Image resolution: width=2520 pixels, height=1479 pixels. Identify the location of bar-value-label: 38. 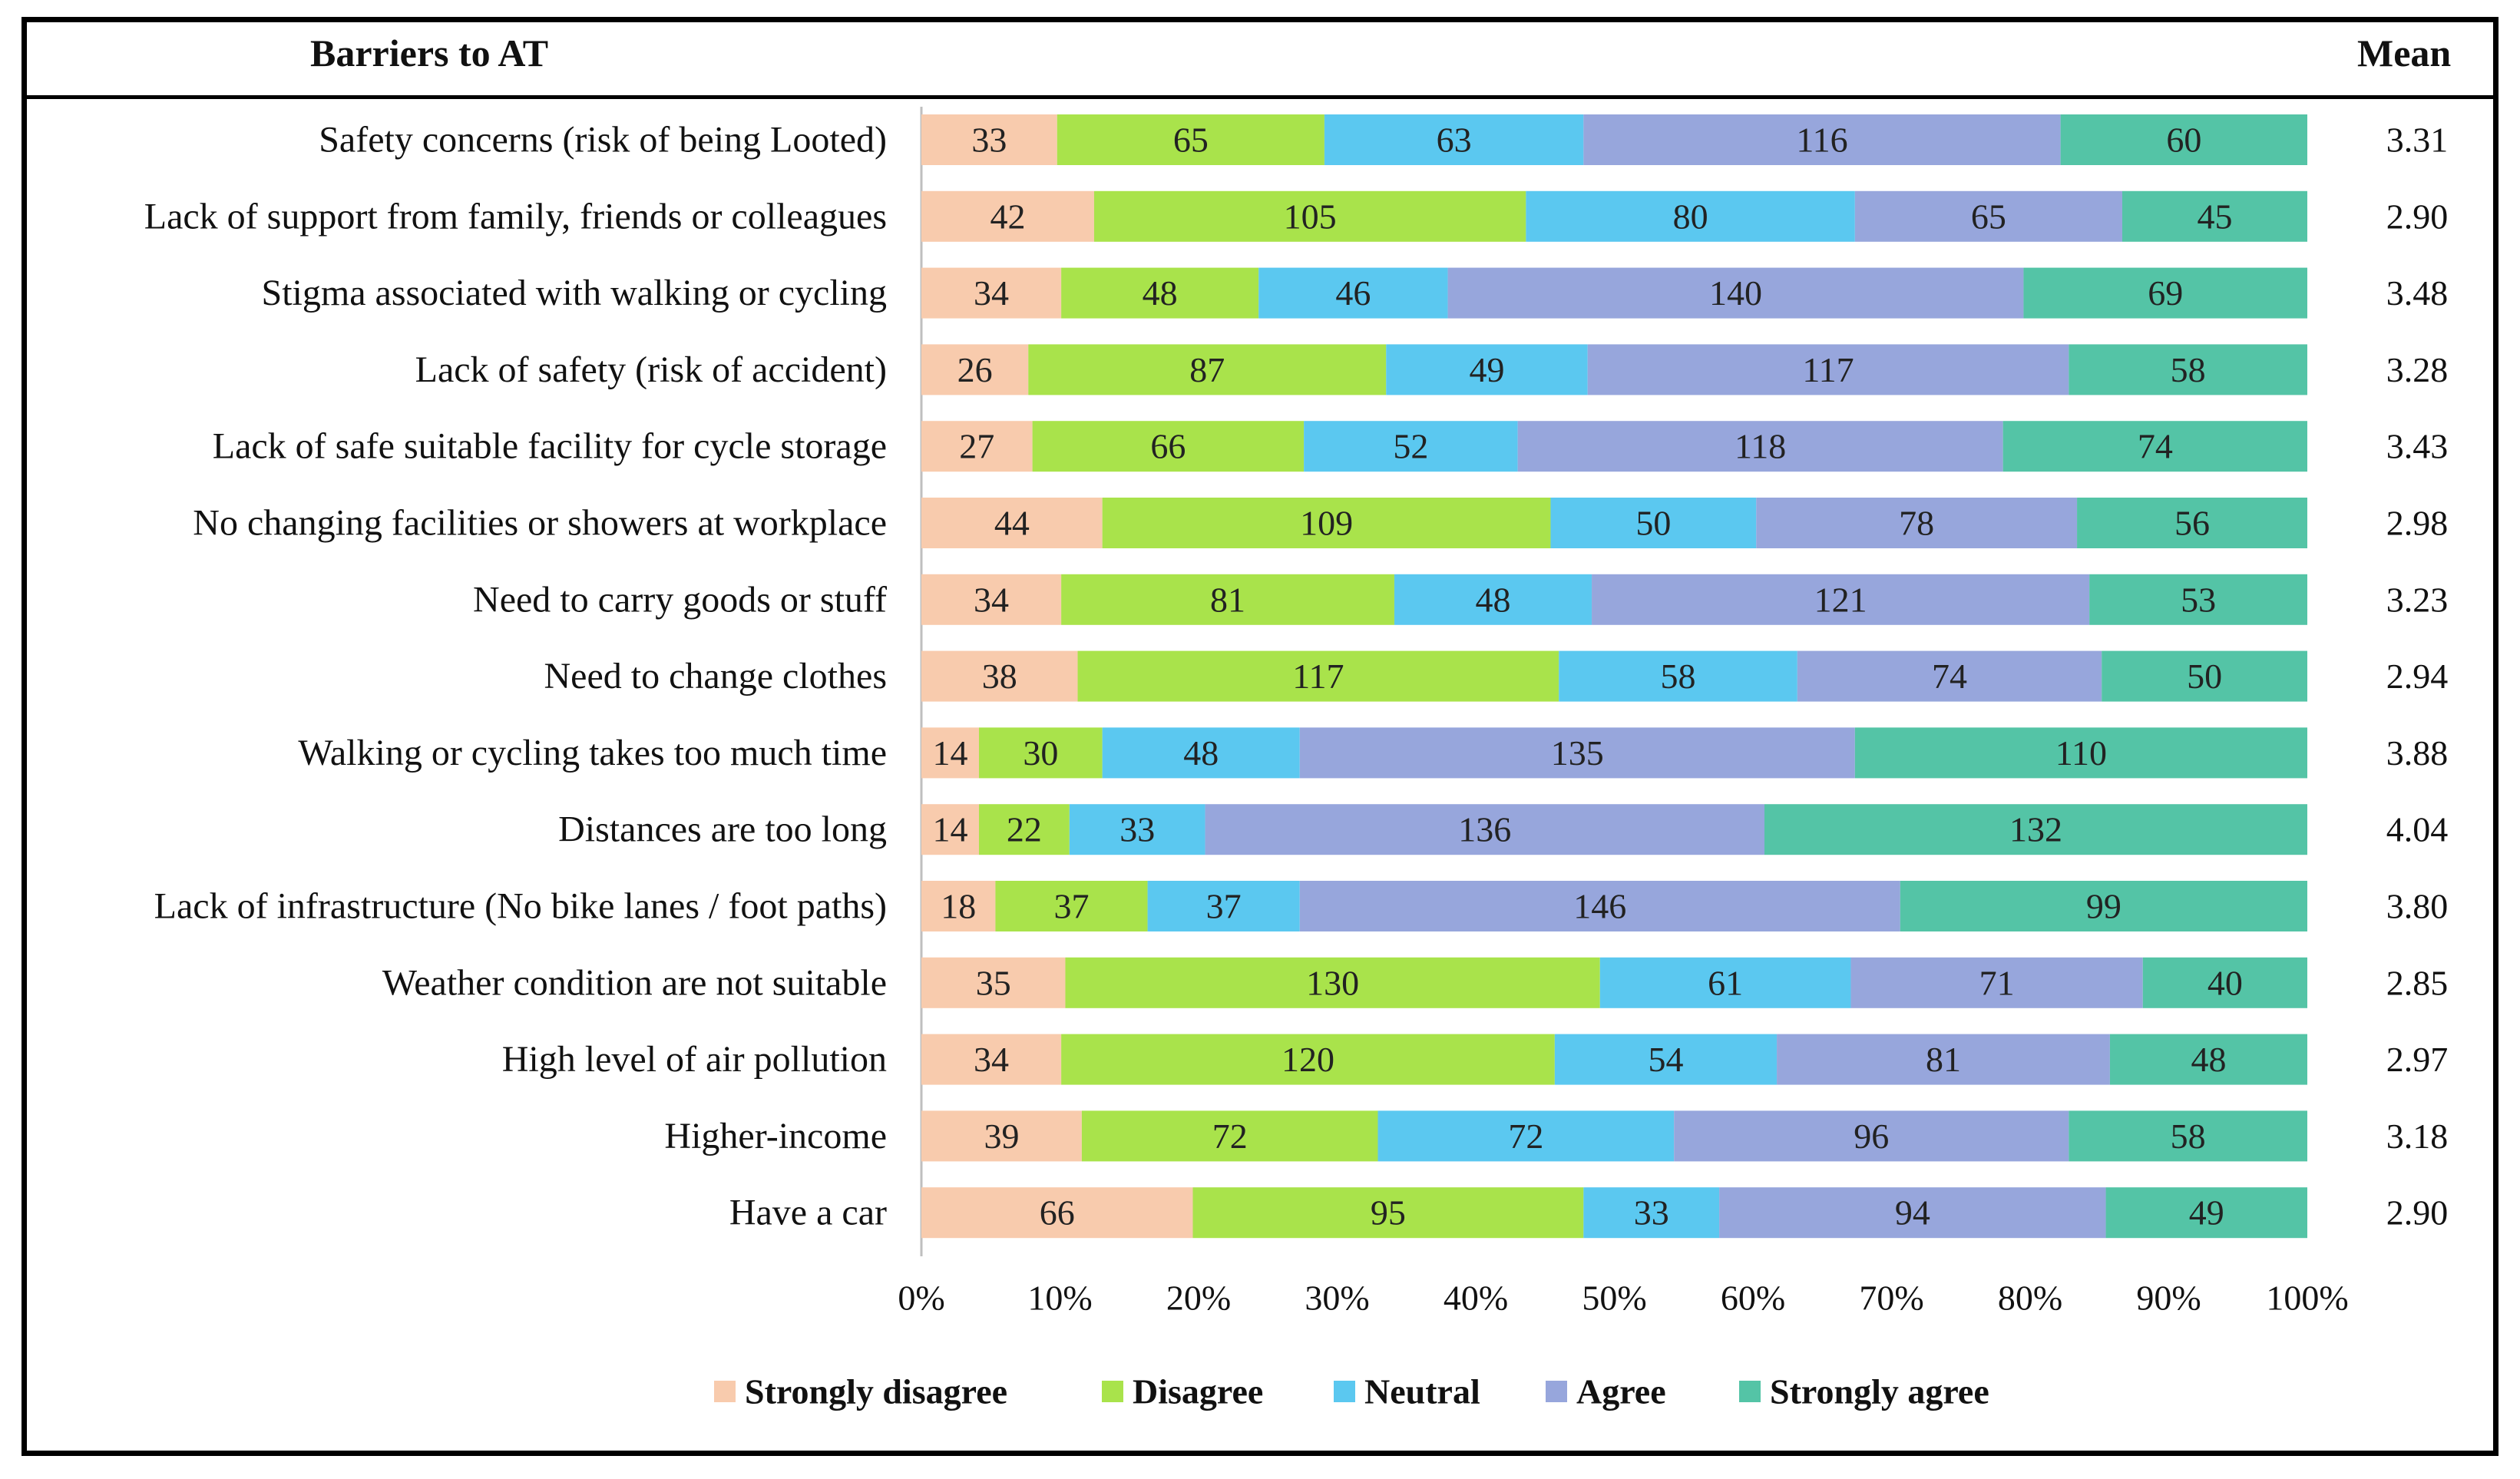
(1000, 676).